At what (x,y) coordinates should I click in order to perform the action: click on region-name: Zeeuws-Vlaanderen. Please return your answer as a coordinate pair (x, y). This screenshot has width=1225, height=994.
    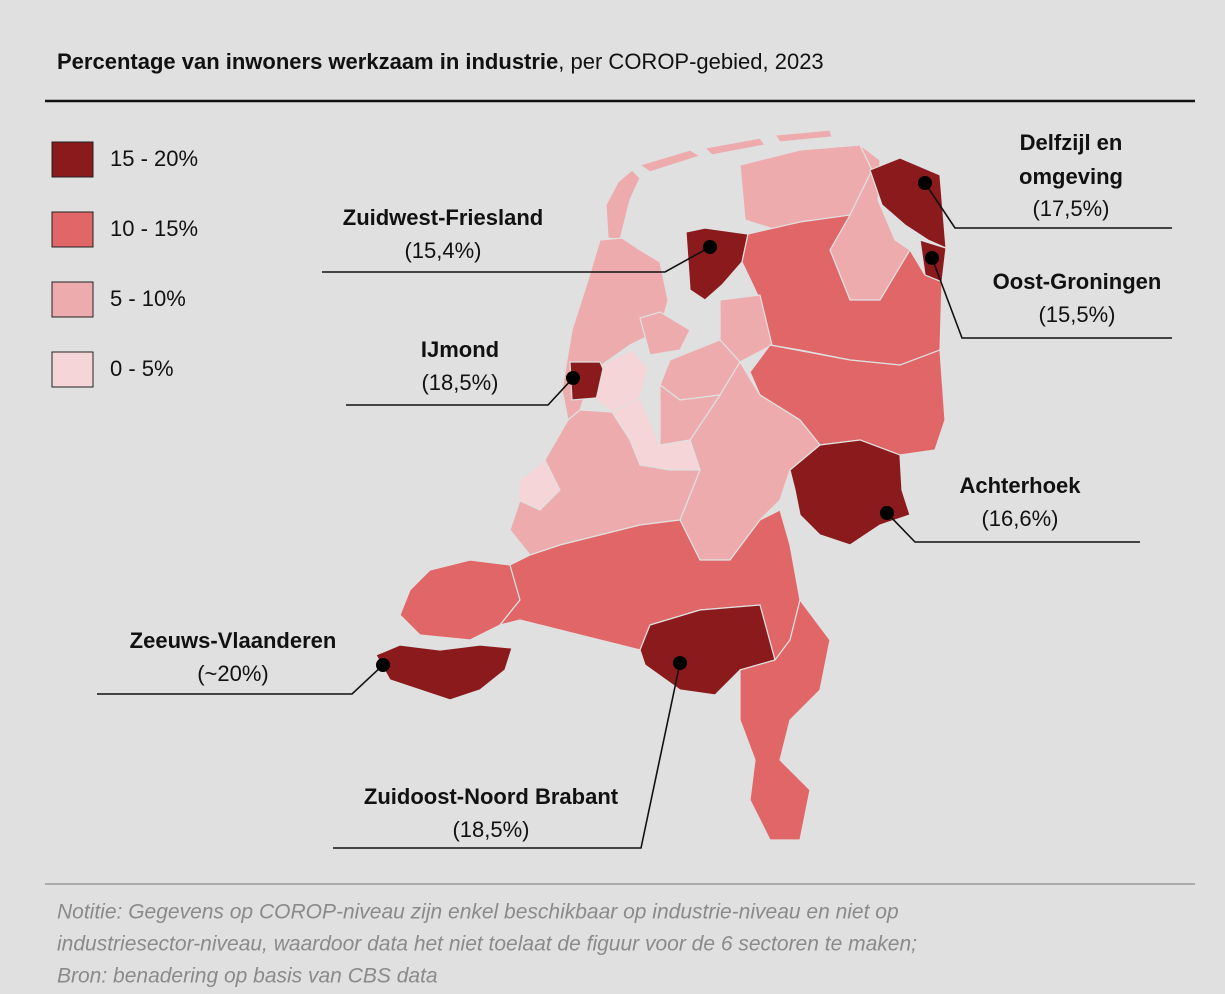
    Looking at the image, I should click on (233, 640).